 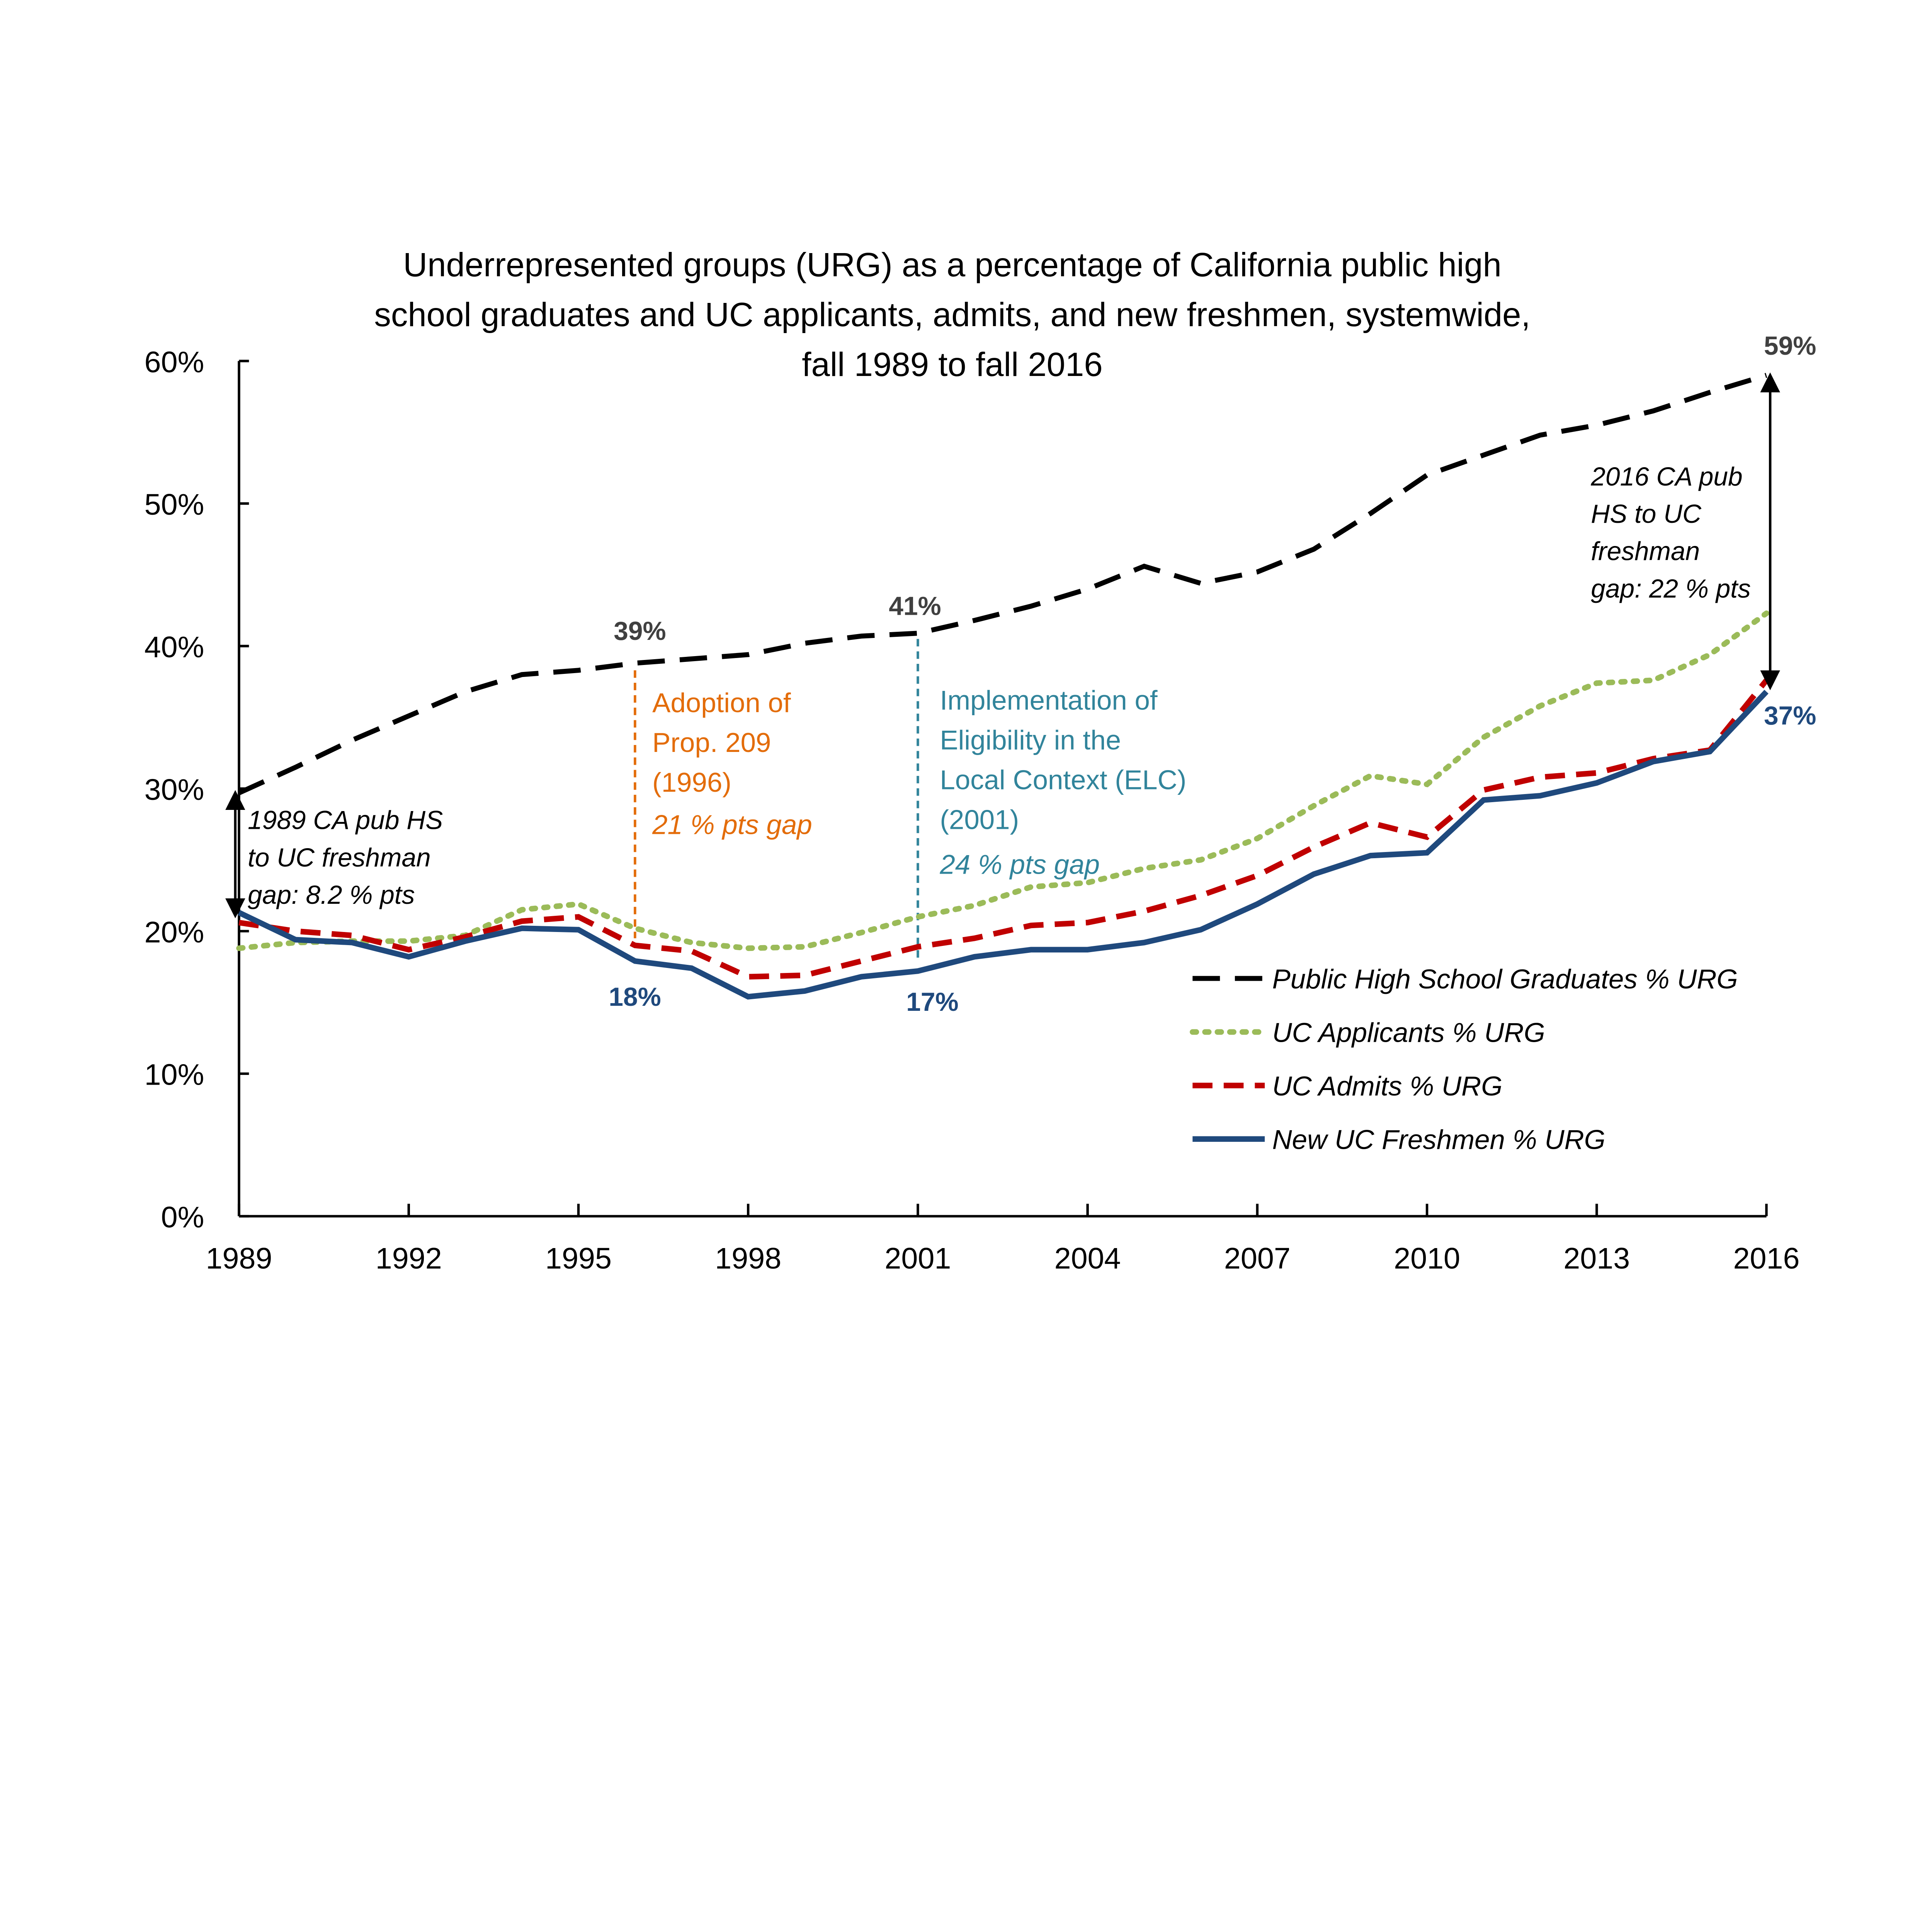 What do you see at coordinates (721, 703) in the screenshot?
I see `prop209-text: Adoption of` at bounding box center [721, 703].